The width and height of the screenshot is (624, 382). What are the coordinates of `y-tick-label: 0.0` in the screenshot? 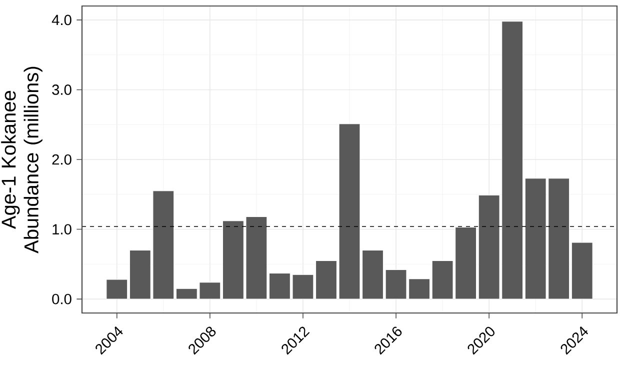 It's located at (62, 299).